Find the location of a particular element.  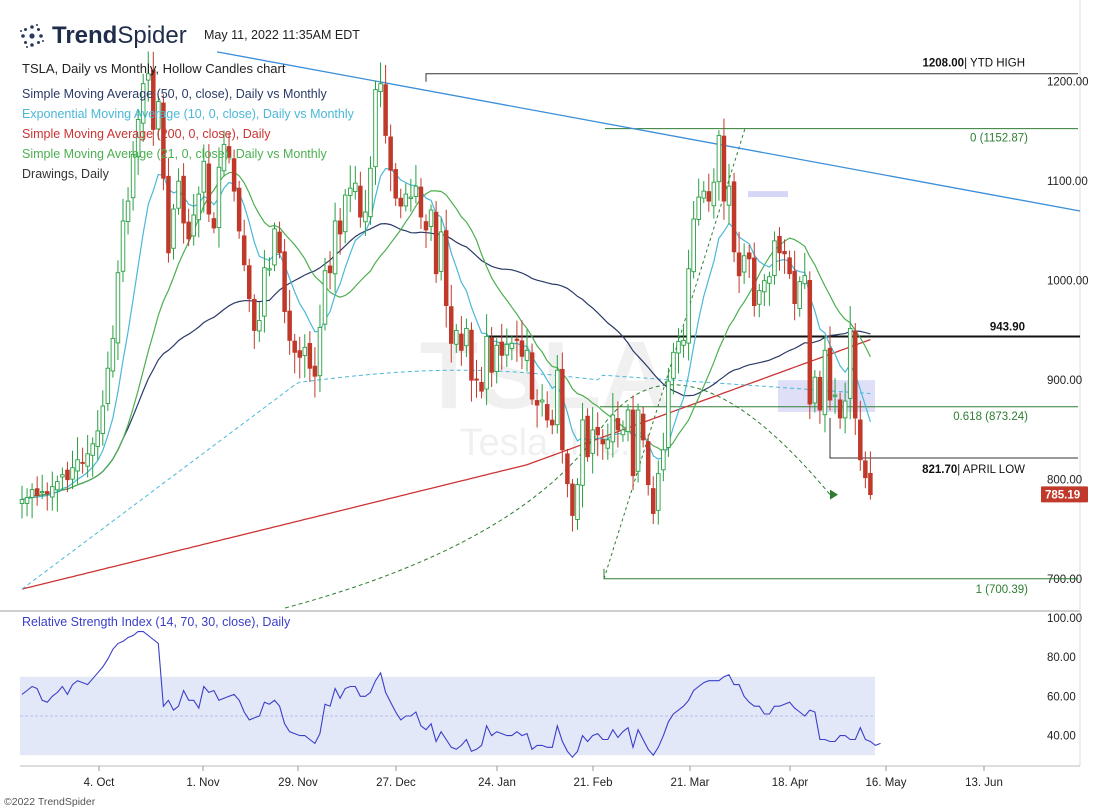

level-label: 1208.00| YTD HIGH is located at coordinates (974, 64).